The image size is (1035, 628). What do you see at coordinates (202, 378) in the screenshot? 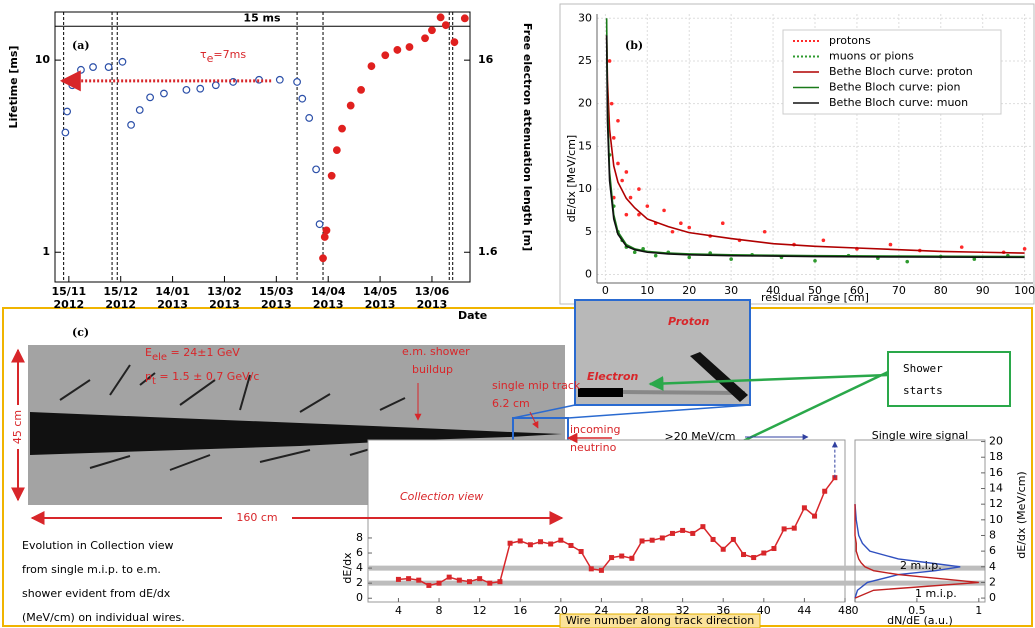
I see `momentum-label: pt = 1.5 ± 0.7 GeV/c` at bounding box center [202, 378].